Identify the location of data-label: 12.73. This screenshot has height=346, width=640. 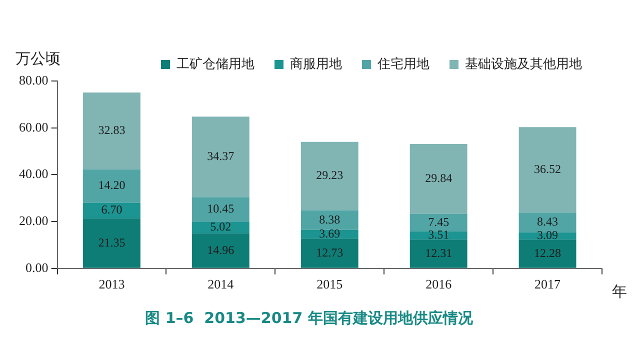
(330, 252).